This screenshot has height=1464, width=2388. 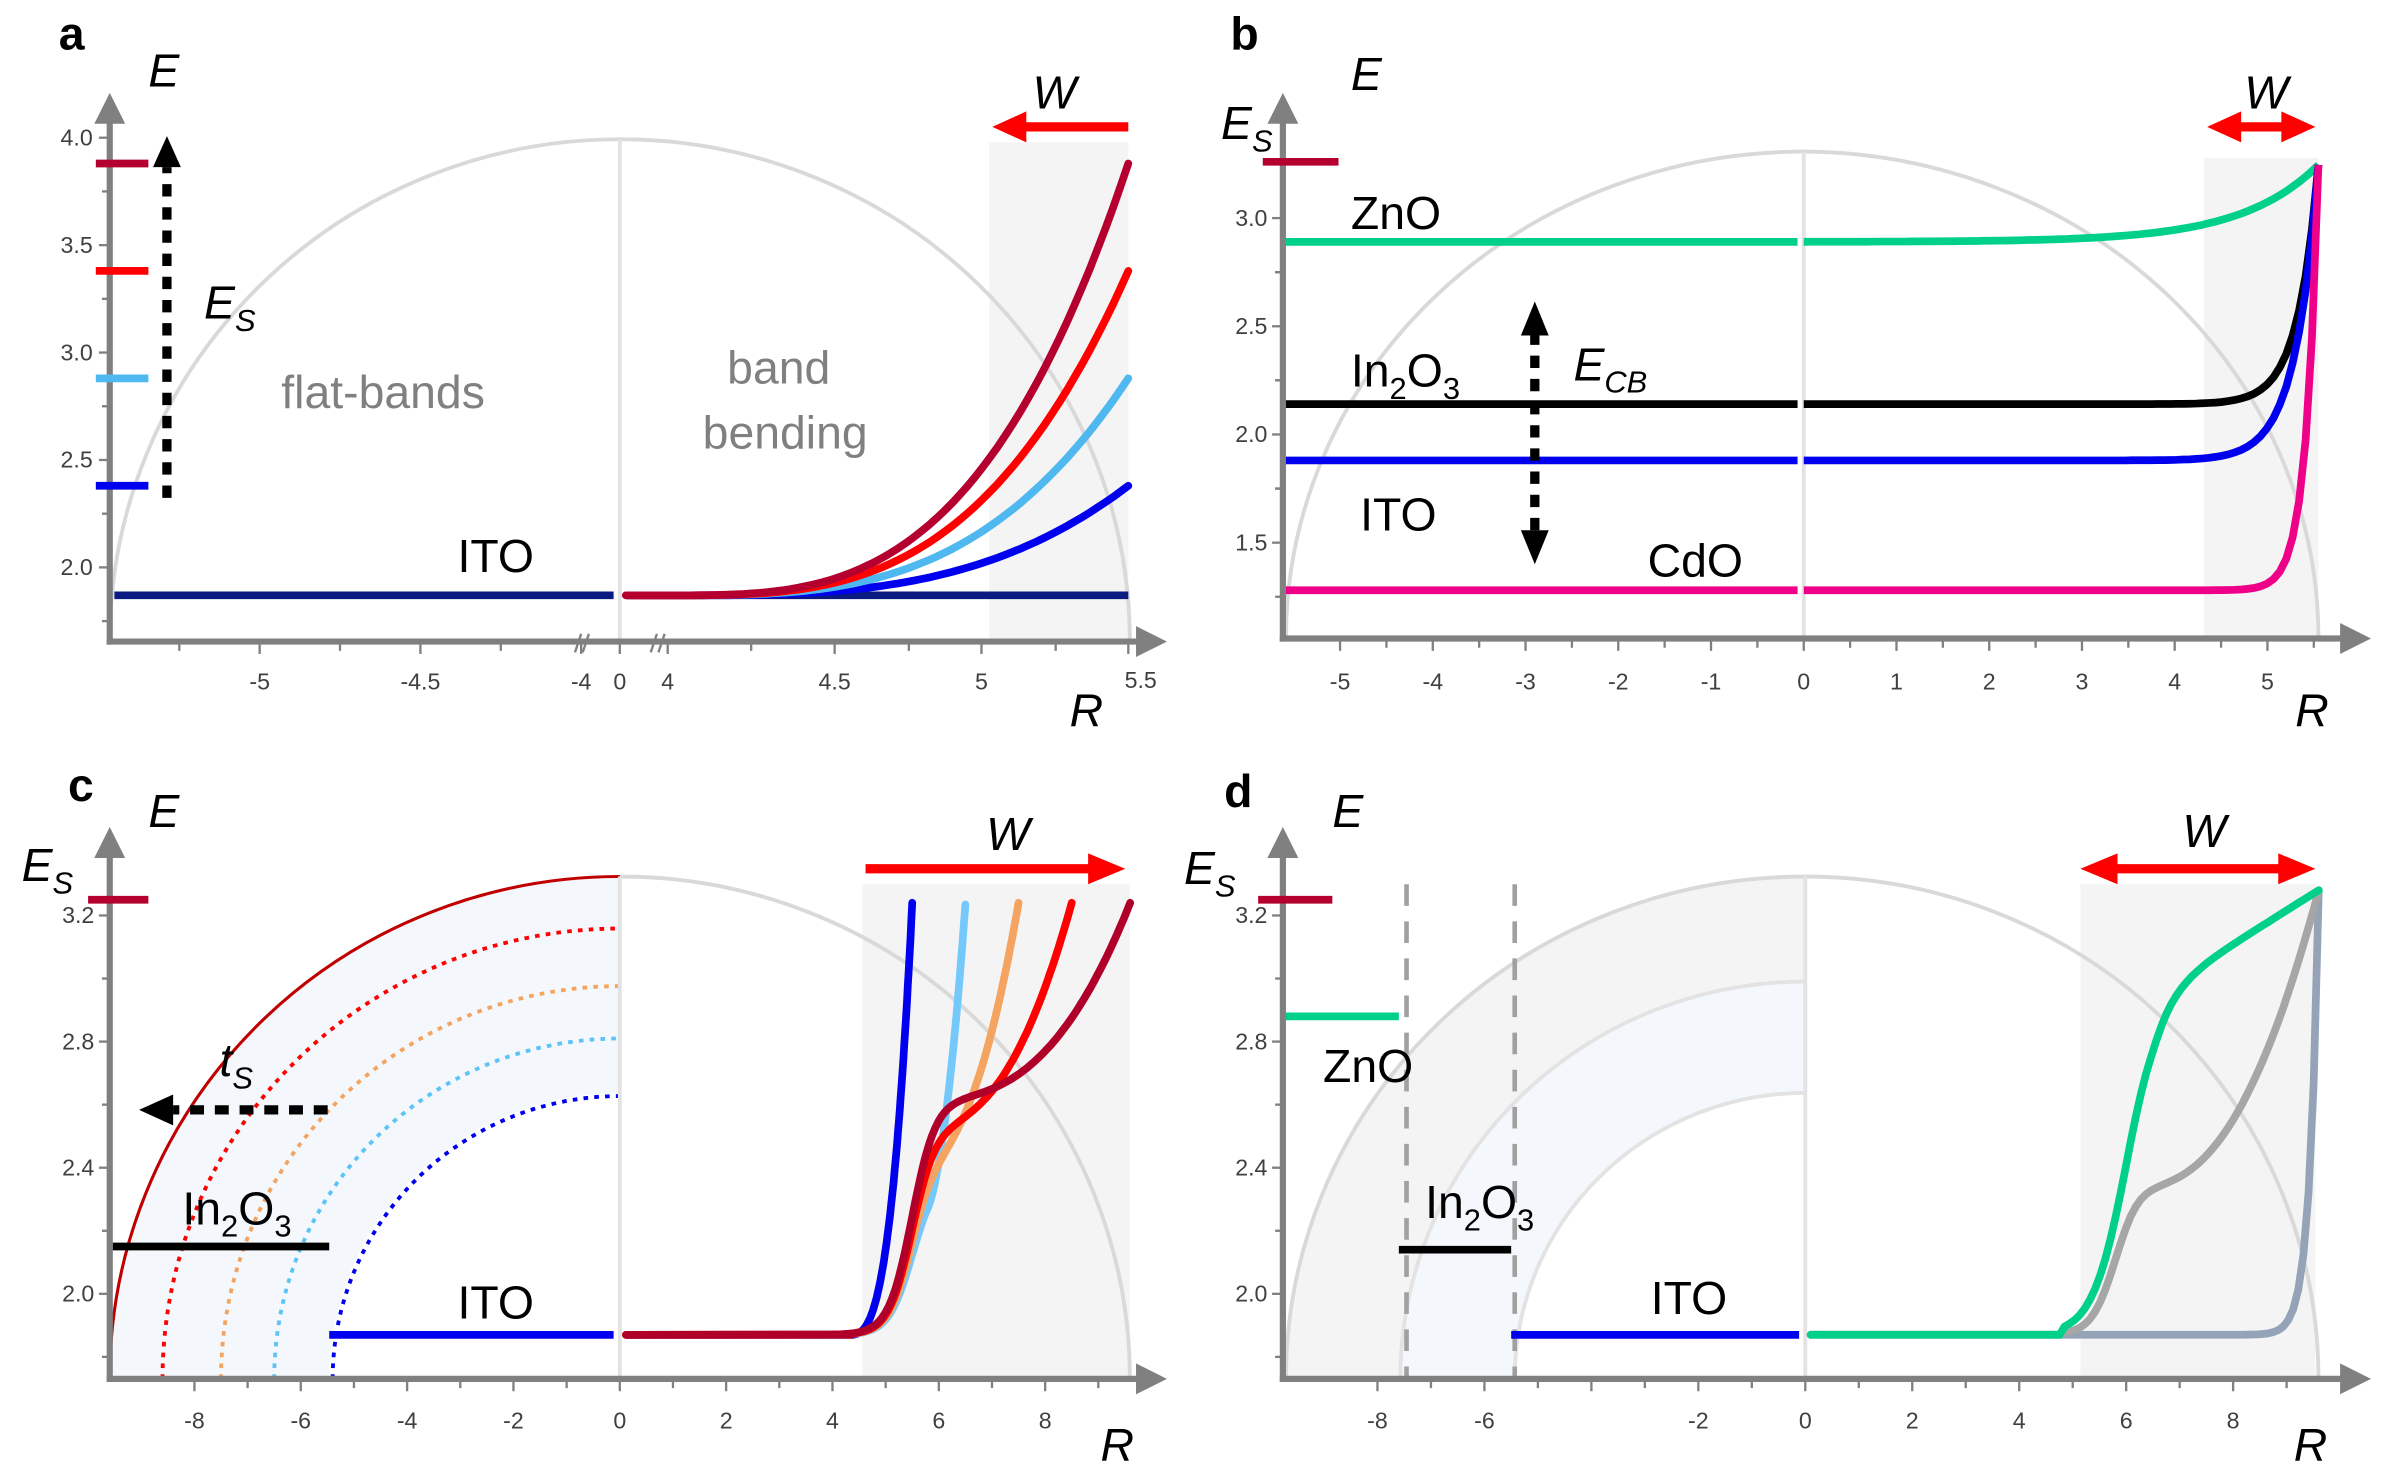 I want to click on x-tick-label: 6, so click(x=938, y=1420).